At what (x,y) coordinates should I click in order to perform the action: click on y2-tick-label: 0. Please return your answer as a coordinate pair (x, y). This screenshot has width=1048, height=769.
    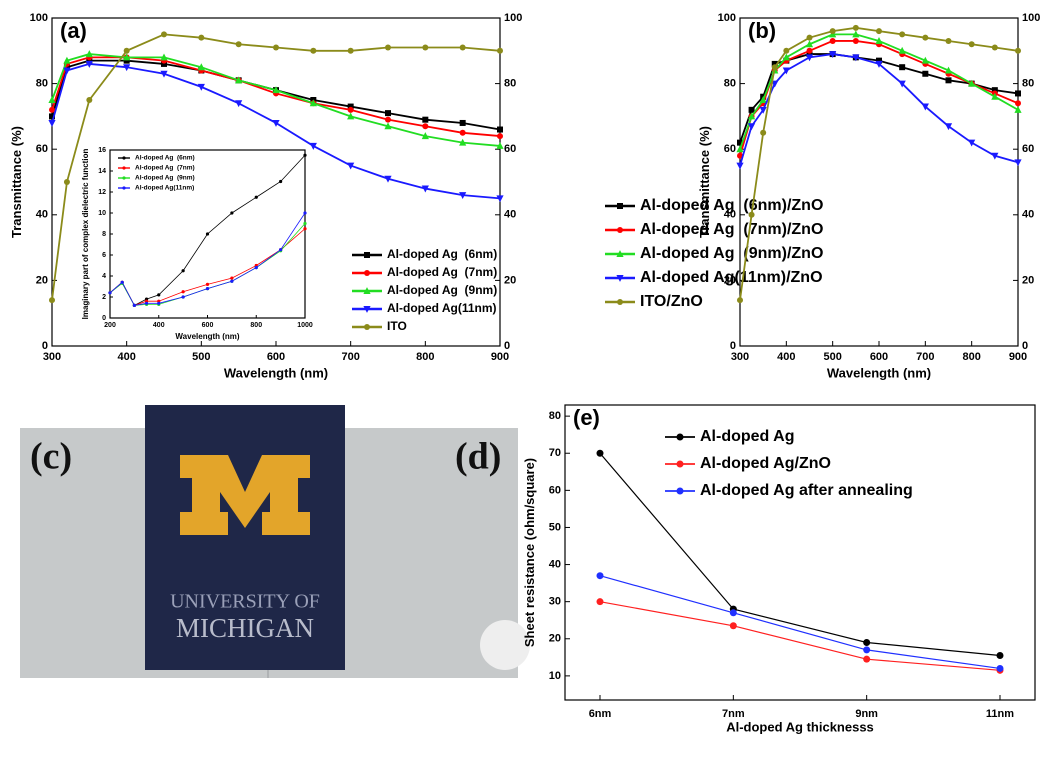
    Looking at the image, I should click on (1025, 346).